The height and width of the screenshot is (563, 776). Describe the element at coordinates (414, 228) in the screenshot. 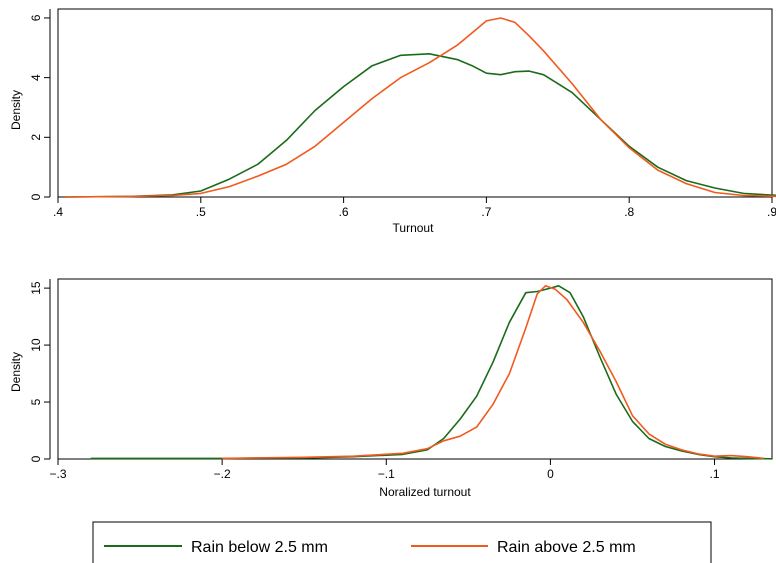

I see `x-axis-title: Turnout` at that location.